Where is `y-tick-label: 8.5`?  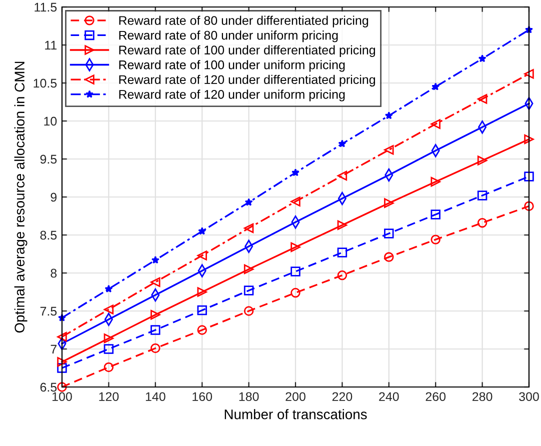
y-tick-label: 8.5 is located at coordinates (48, 235).